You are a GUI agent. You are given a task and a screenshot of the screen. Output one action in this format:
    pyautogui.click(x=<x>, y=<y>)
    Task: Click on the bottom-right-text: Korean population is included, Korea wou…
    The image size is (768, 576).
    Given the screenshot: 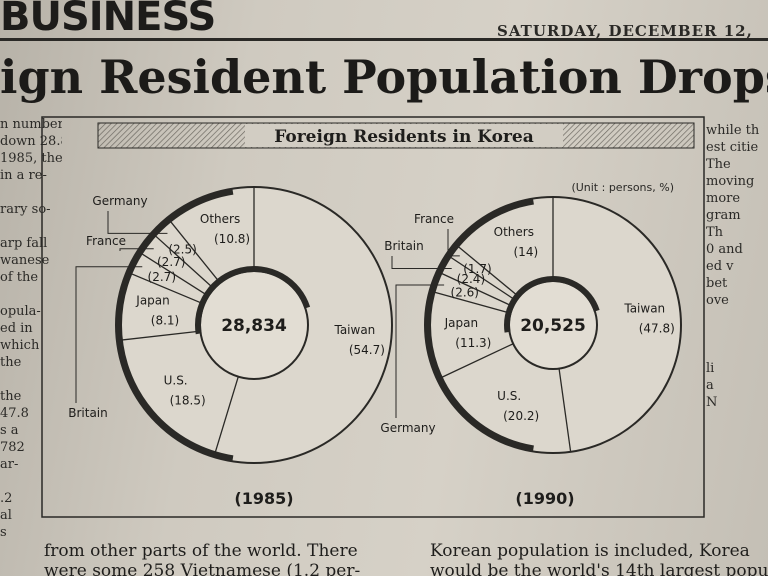 What is the action you would take?
    pyautogui.click(x=599, y=558)
    